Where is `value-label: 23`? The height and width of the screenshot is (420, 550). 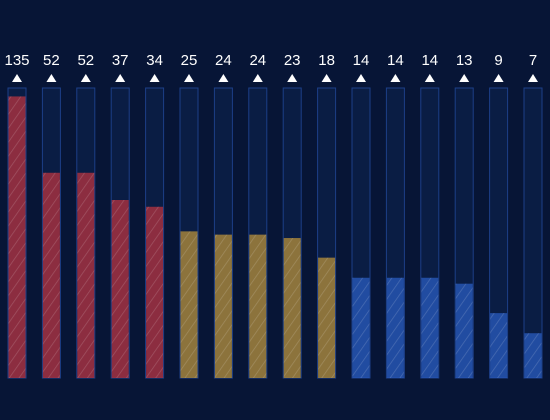 value-label: 23 is located at coordinates (292, 60).